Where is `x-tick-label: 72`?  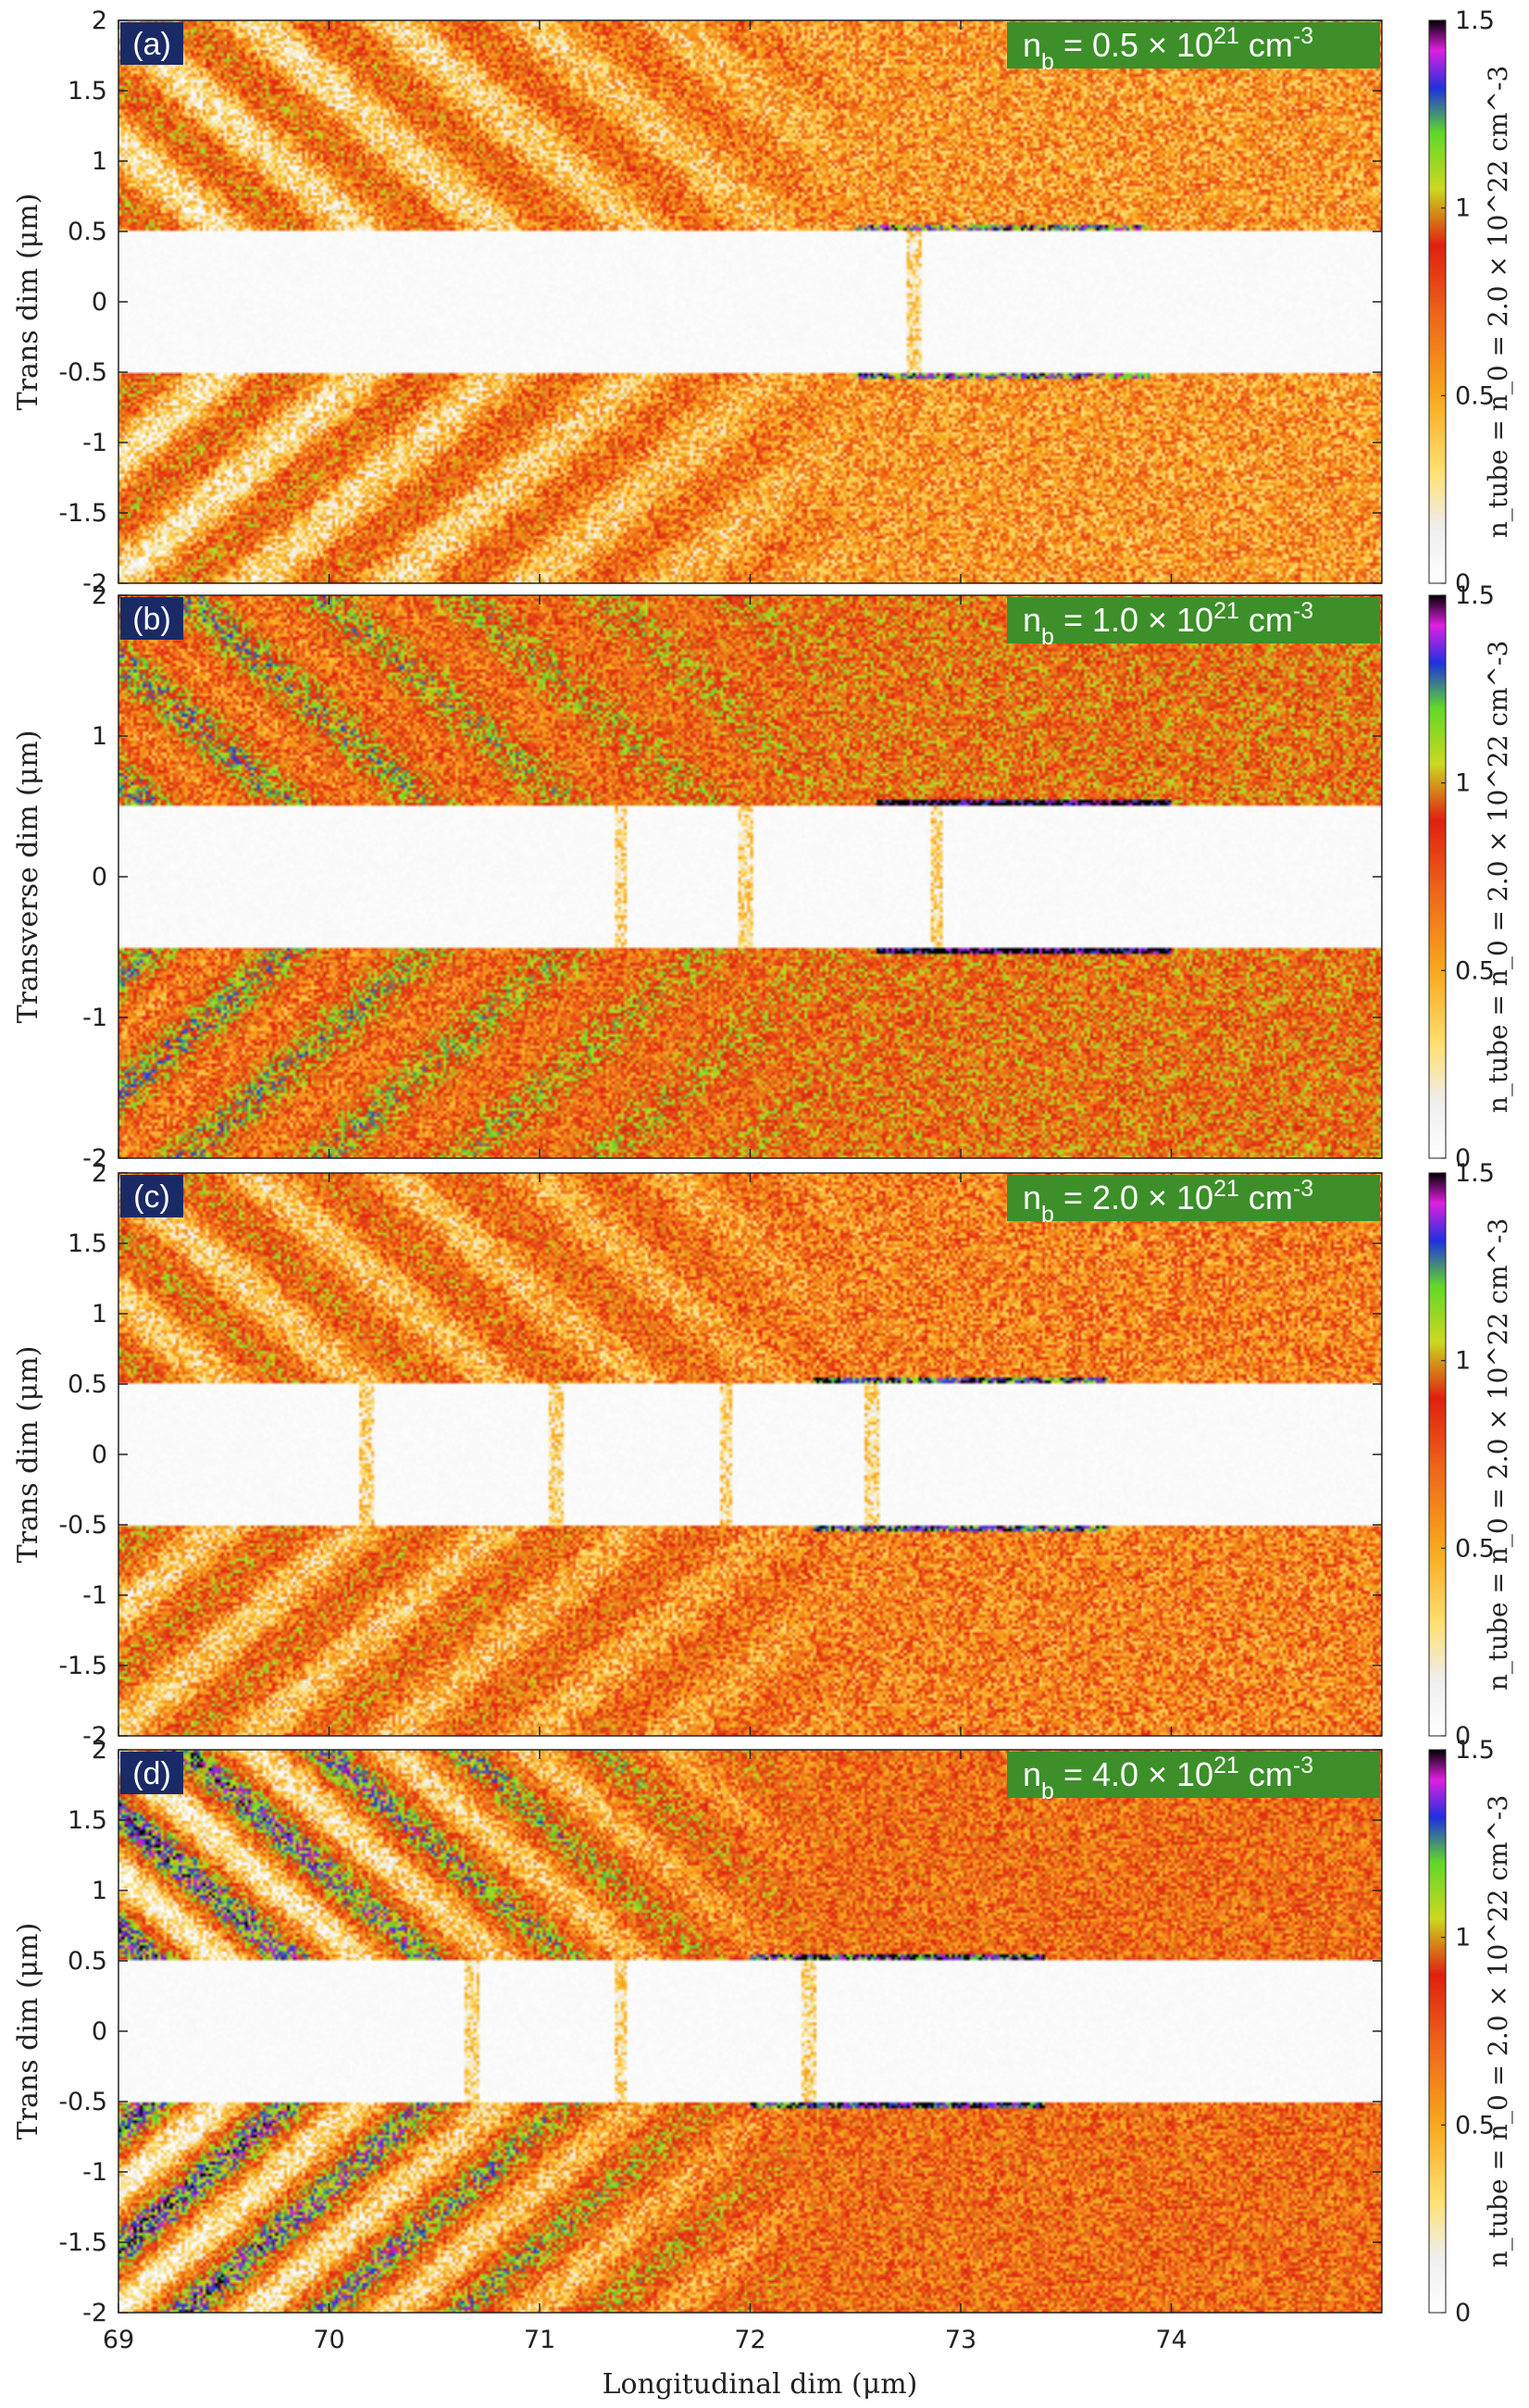
x-tick-label: 72 is located at coordinates (749, 2340).